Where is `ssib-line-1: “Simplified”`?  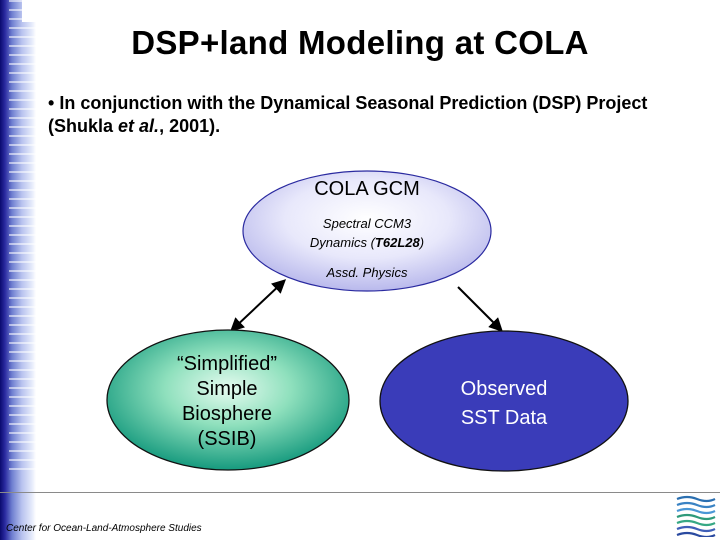 ssib-line-1: “Simplified” is located at coordinates (227, 364).